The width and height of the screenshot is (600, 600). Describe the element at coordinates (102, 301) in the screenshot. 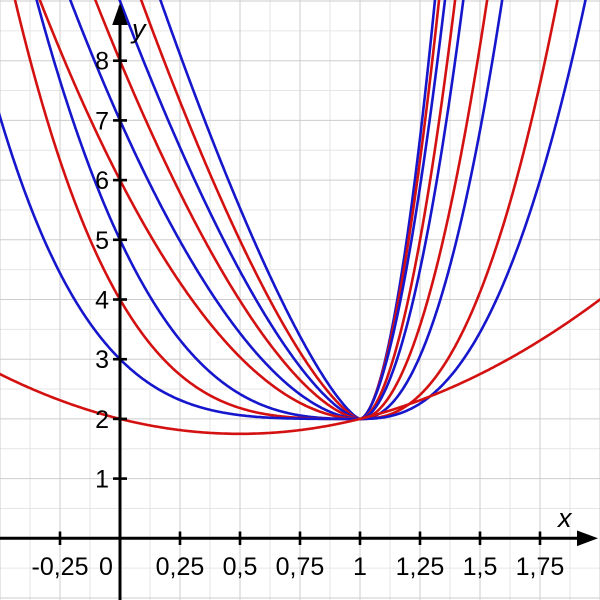

I see `y-tick-label: 4` at that location.